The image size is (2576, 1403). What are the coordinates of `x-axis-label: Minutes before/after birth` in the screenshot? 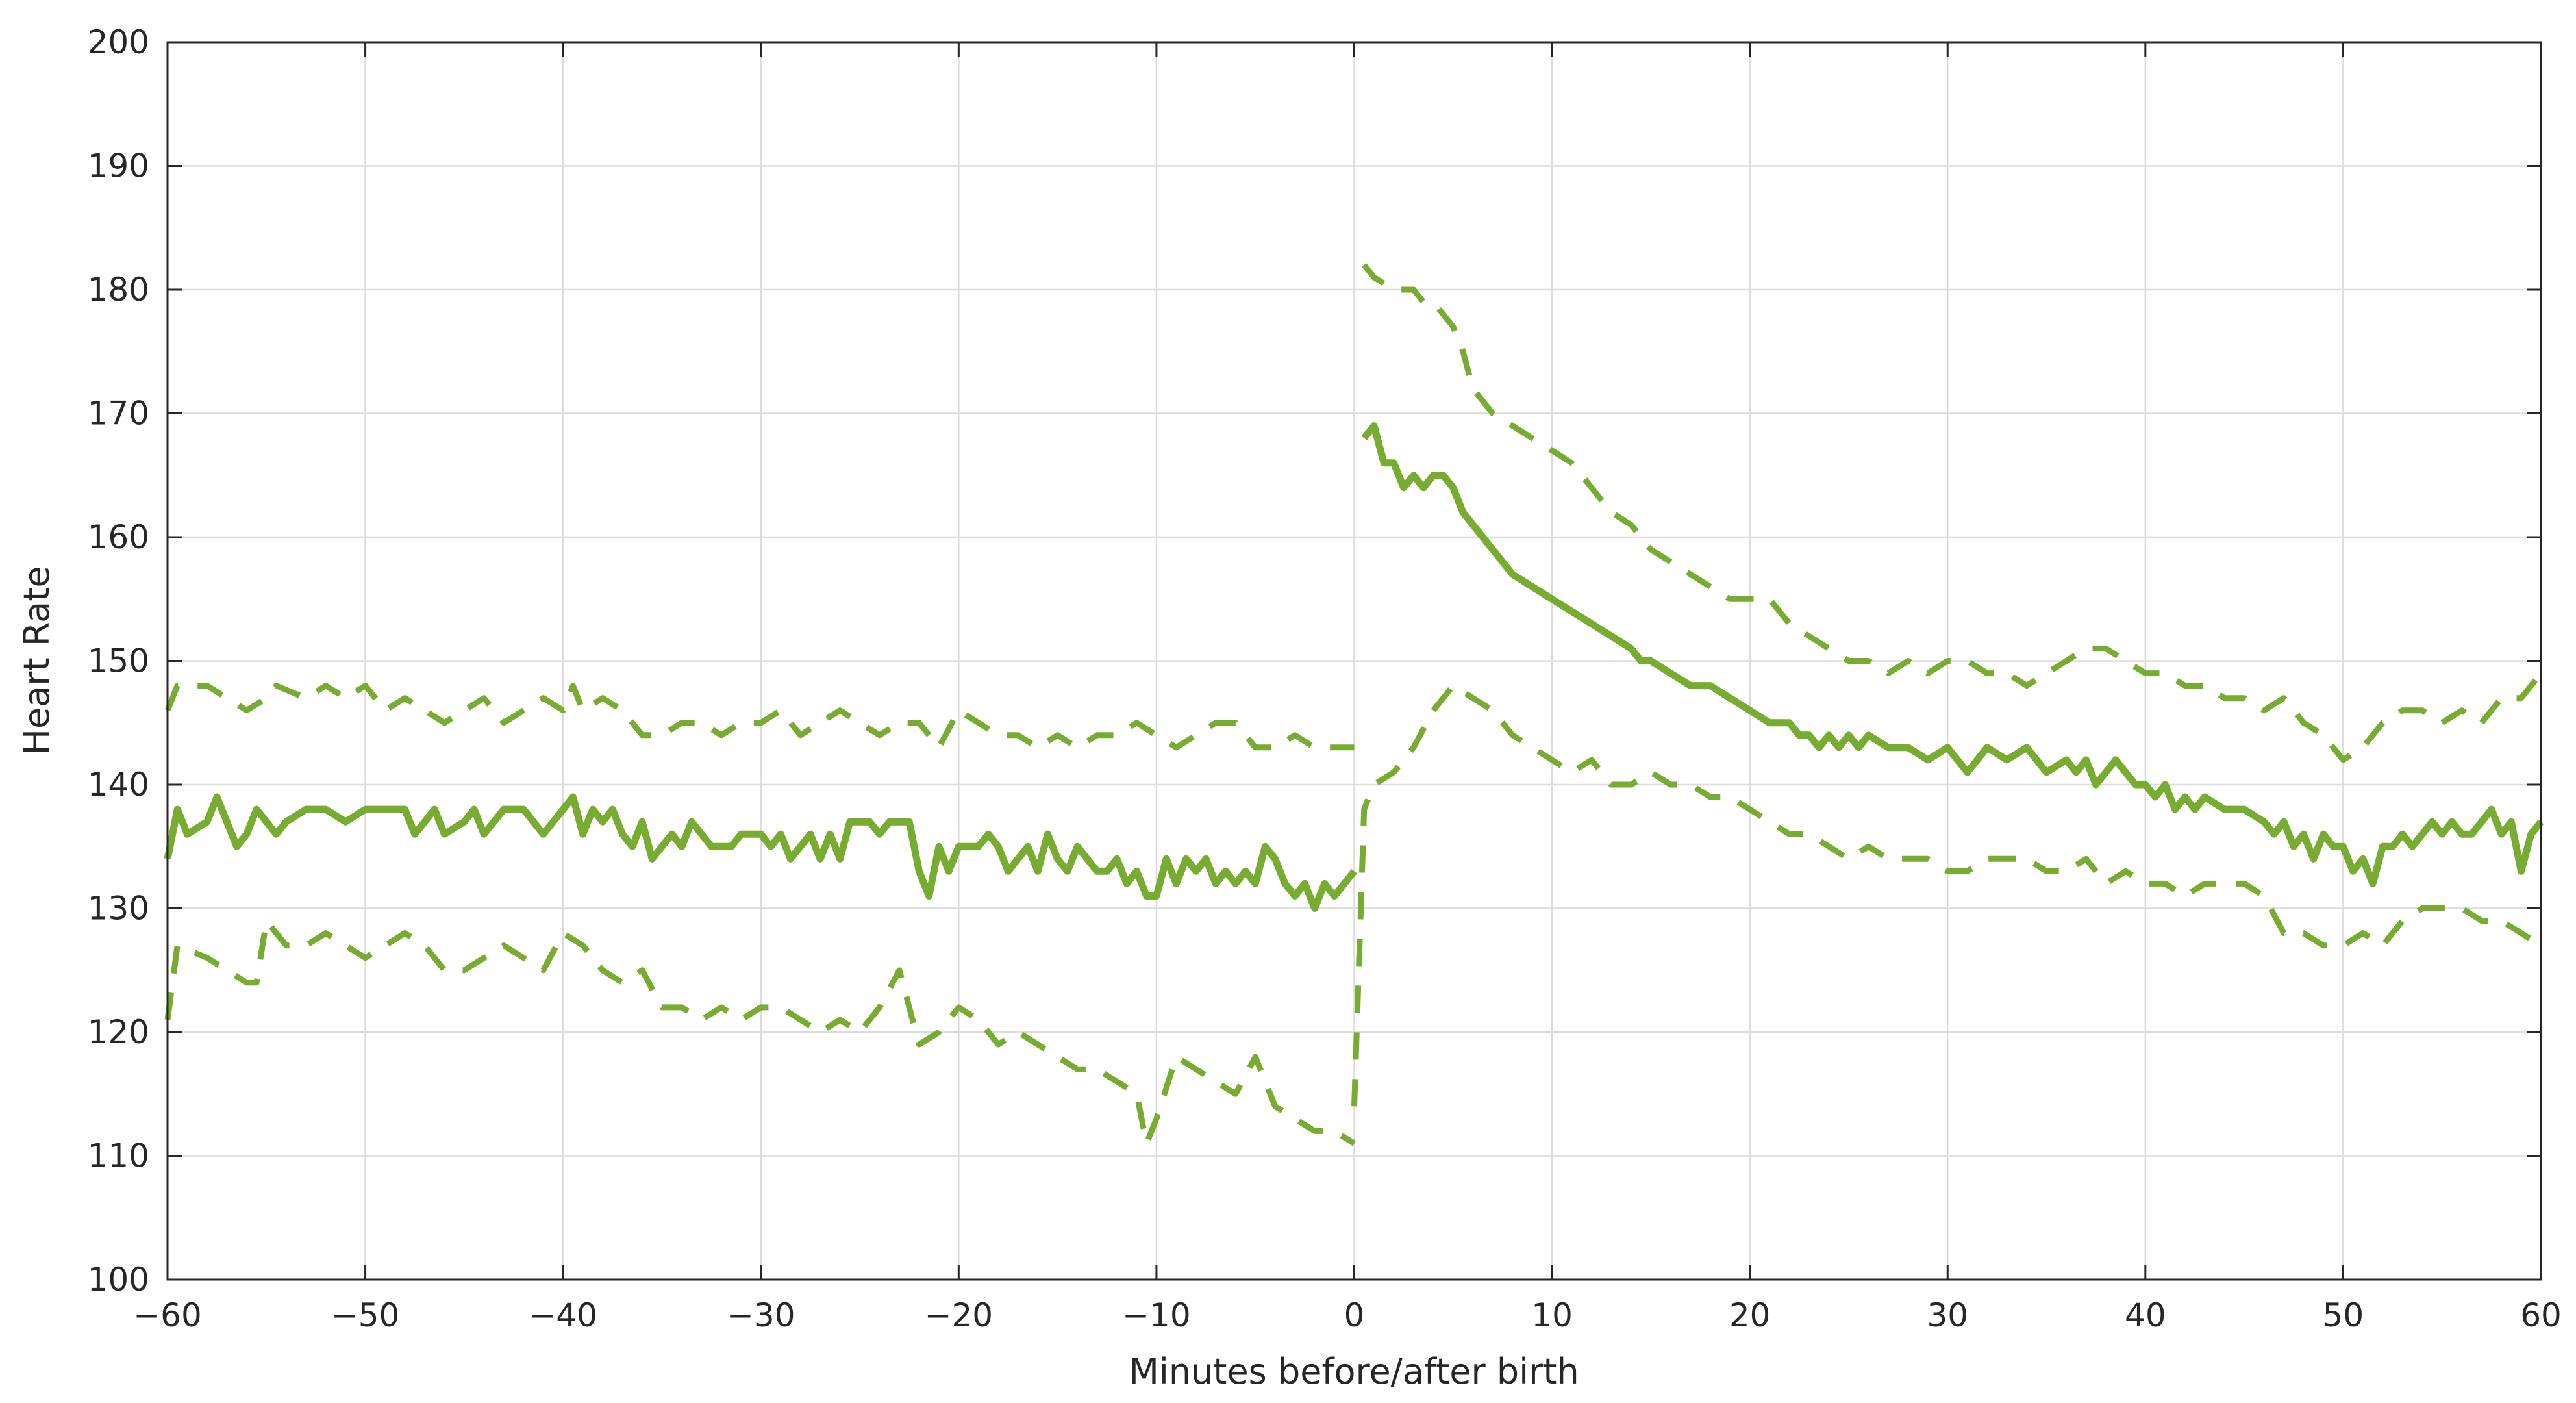 It's located at (1354, 1371).